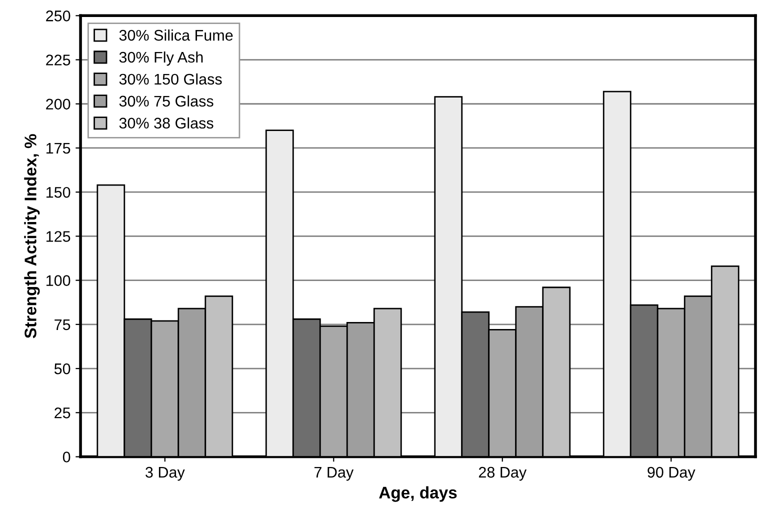 The width and height of the screenshot is (767, 522). What do you see at coordinates (58, 148) in the screenshot?
I see `y-tick-label: 175` at bounding box center [58, 148].